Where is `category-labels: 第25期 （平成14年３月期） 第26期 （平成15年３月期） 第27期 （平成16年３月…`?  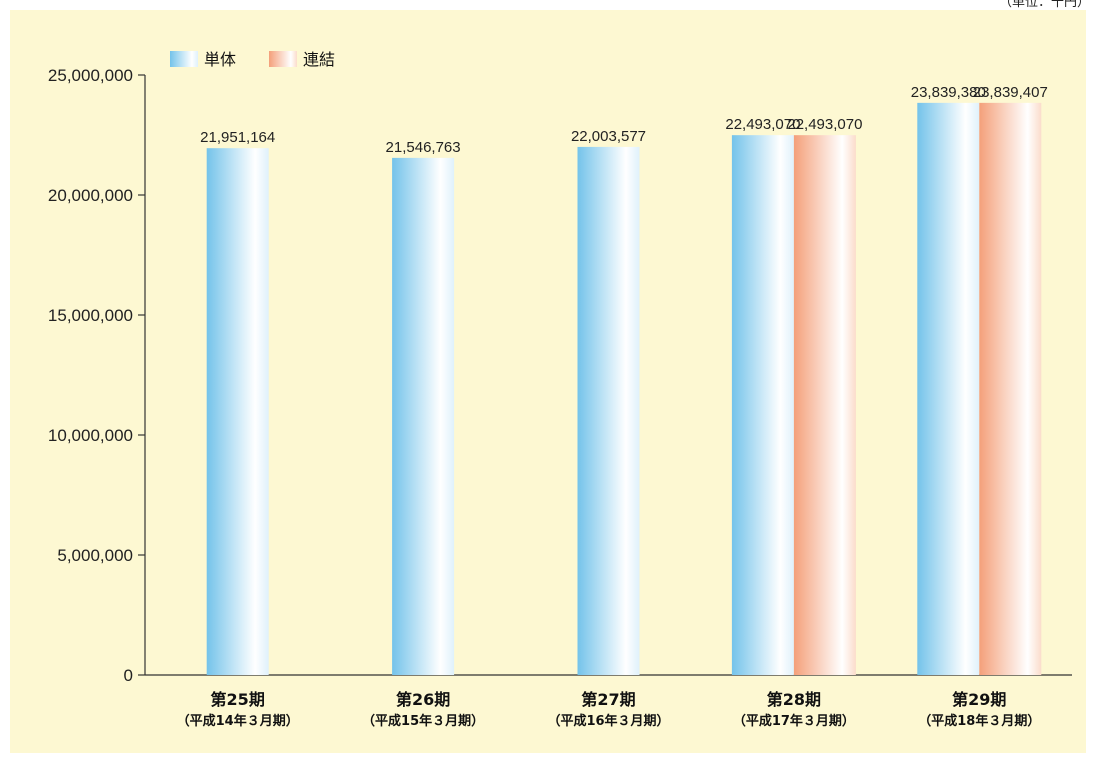 category-labels: 第25期 （平成14年３月期） 第26期 （平成15年３月期） 第27期 （平成16年３月… is located at coordinates (609, 709).